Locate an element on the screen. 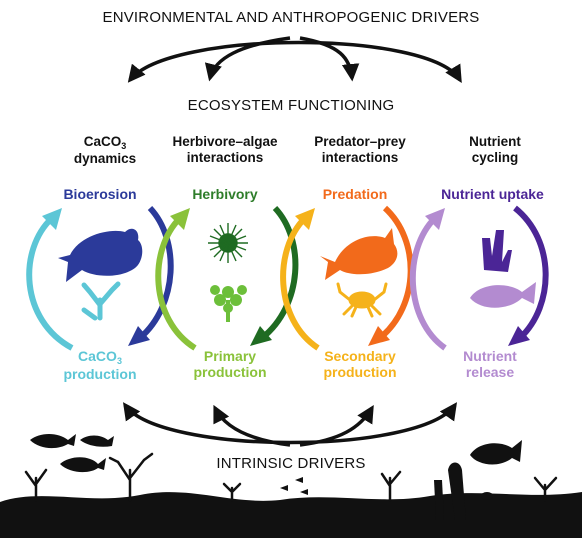  category-caco3-dynamics: CaCO3 dynamics is located at coordinates (105, 150).